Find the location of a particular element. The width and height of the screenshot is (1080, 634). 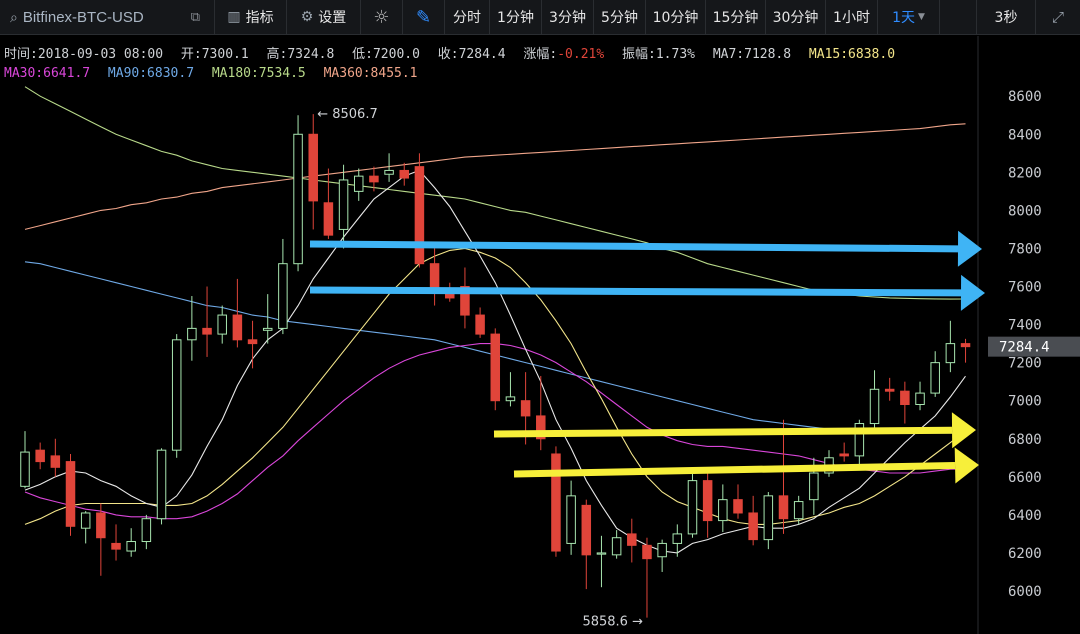

period-tab-7: 1小时 is located at coordinates (852, 17).